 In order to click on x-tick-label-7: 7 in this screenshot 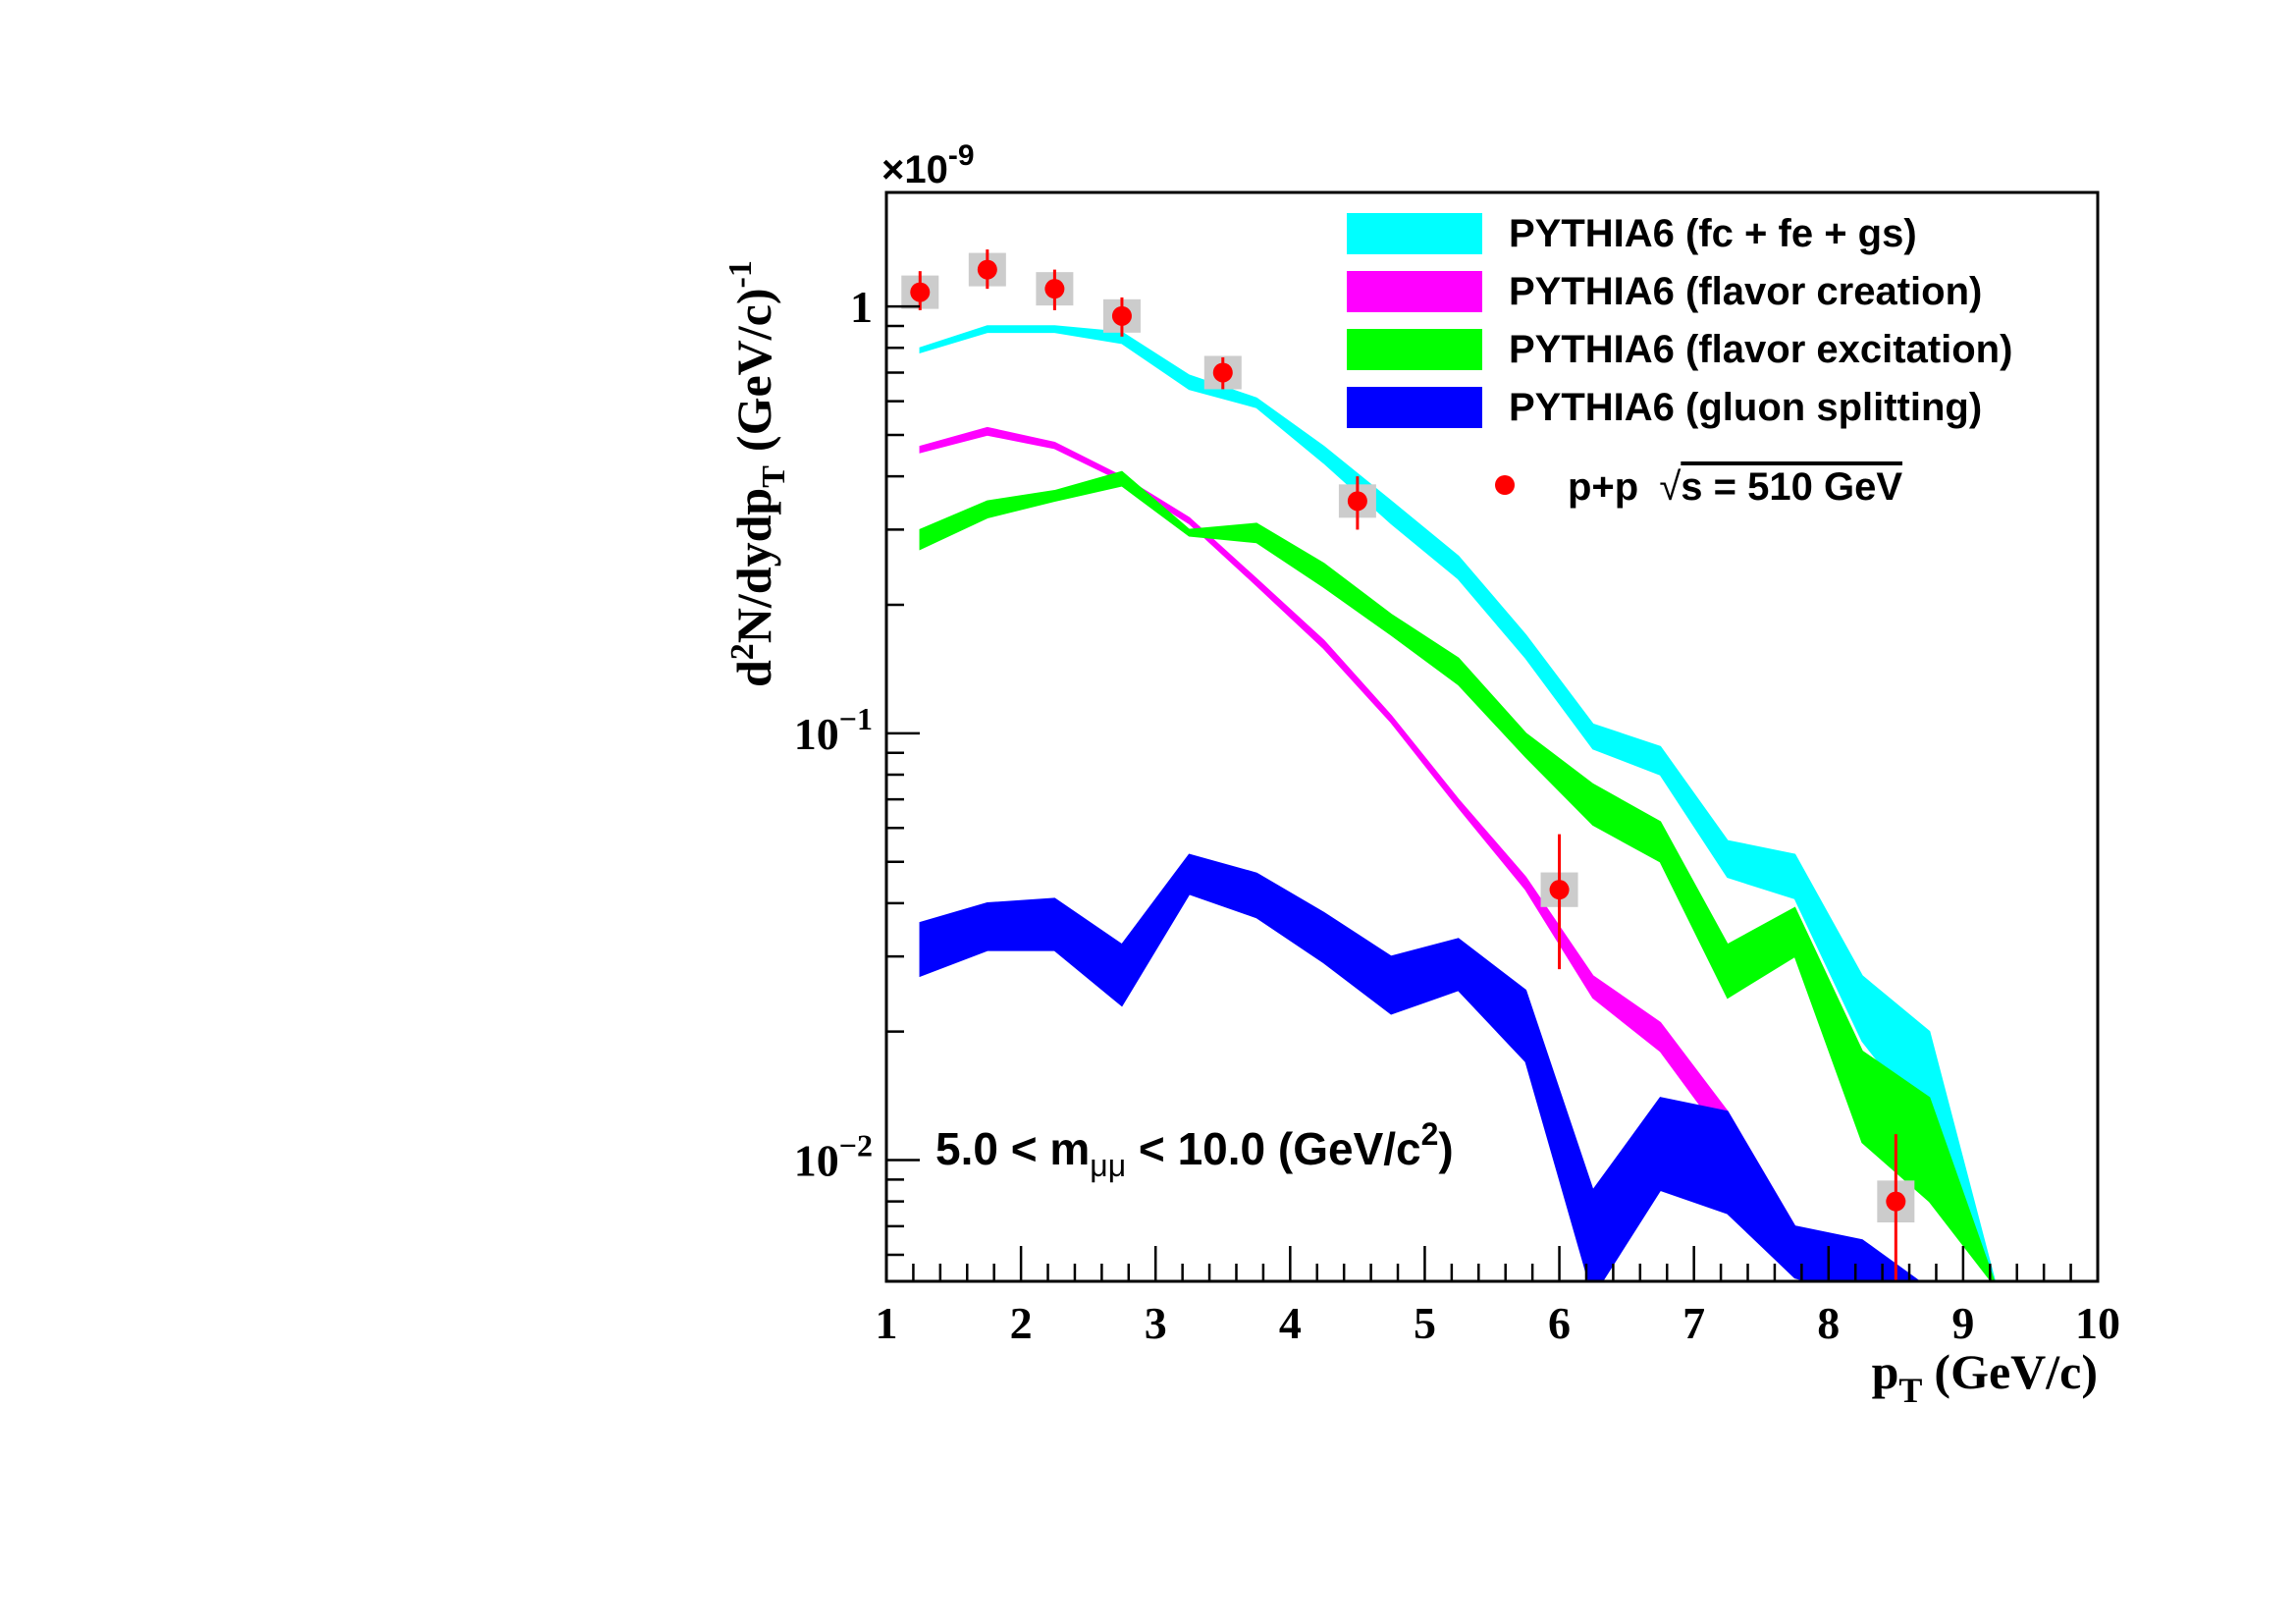, I will do `click(1693, 1323)`.